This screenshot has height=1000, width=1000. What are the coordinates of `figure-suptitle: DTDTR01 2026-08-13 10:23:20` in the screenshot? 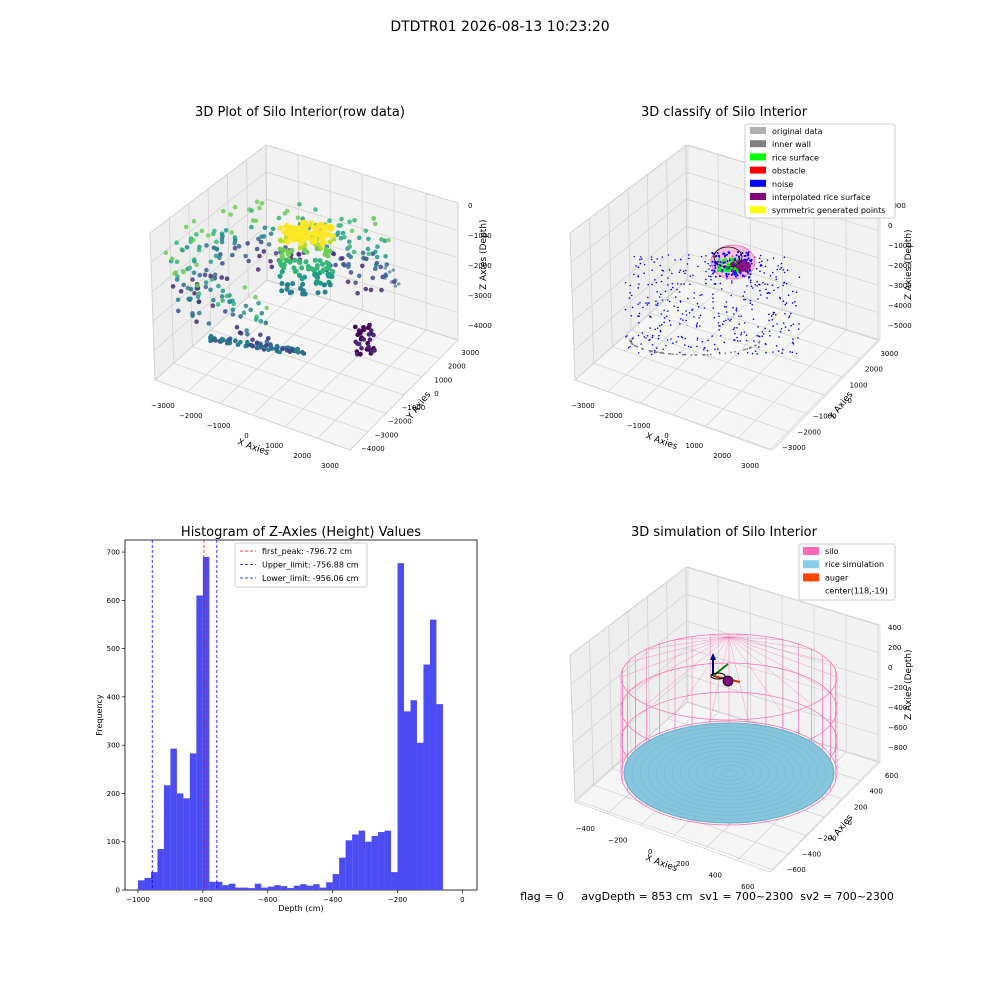 It's located at (499, 27).